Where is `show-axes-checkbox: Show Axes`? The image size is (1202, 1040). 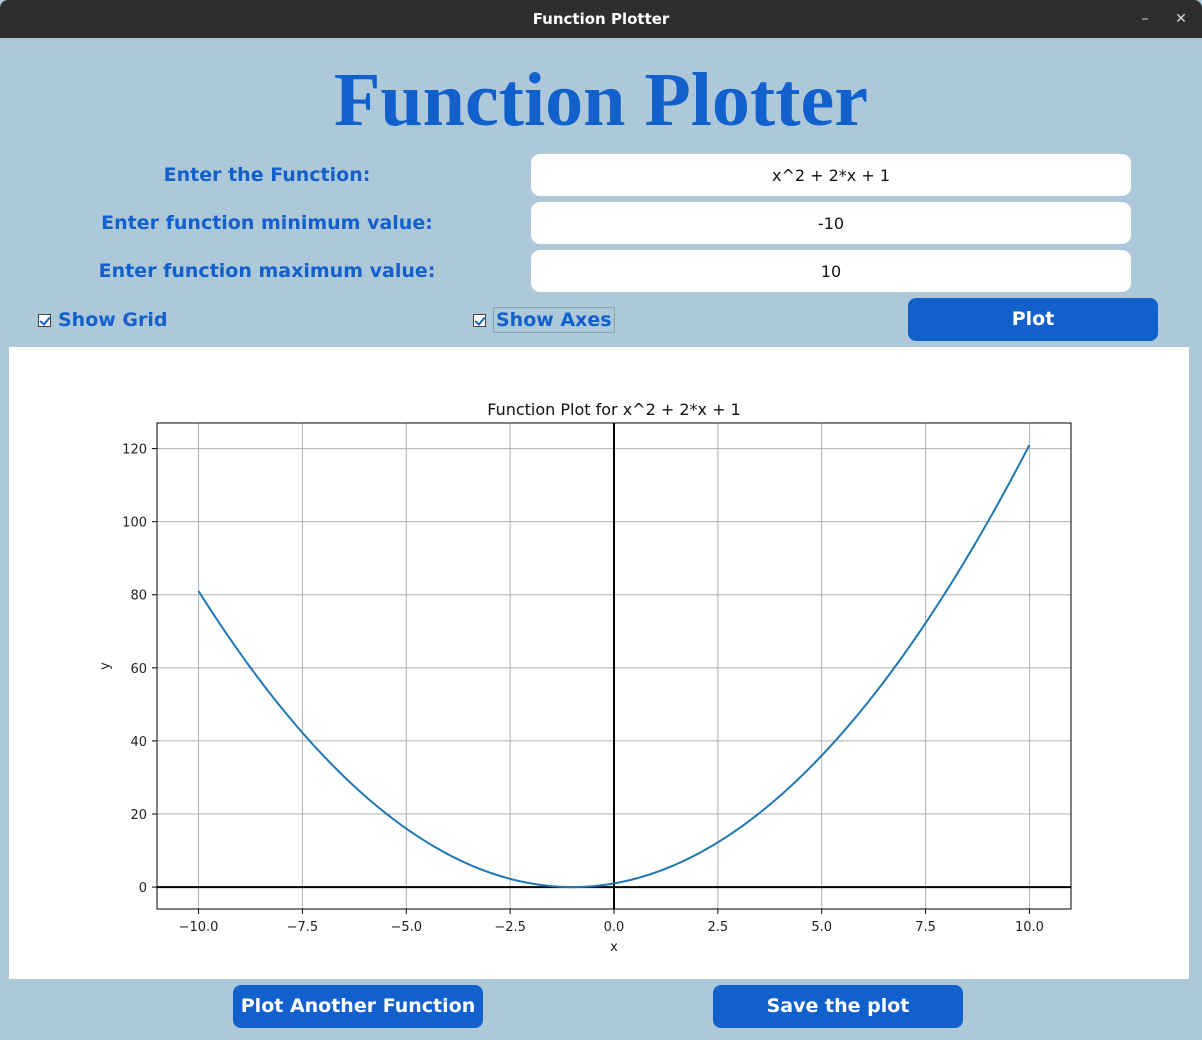
show-axes-checkbox: Show Axes is located at coordinates (544, 320).